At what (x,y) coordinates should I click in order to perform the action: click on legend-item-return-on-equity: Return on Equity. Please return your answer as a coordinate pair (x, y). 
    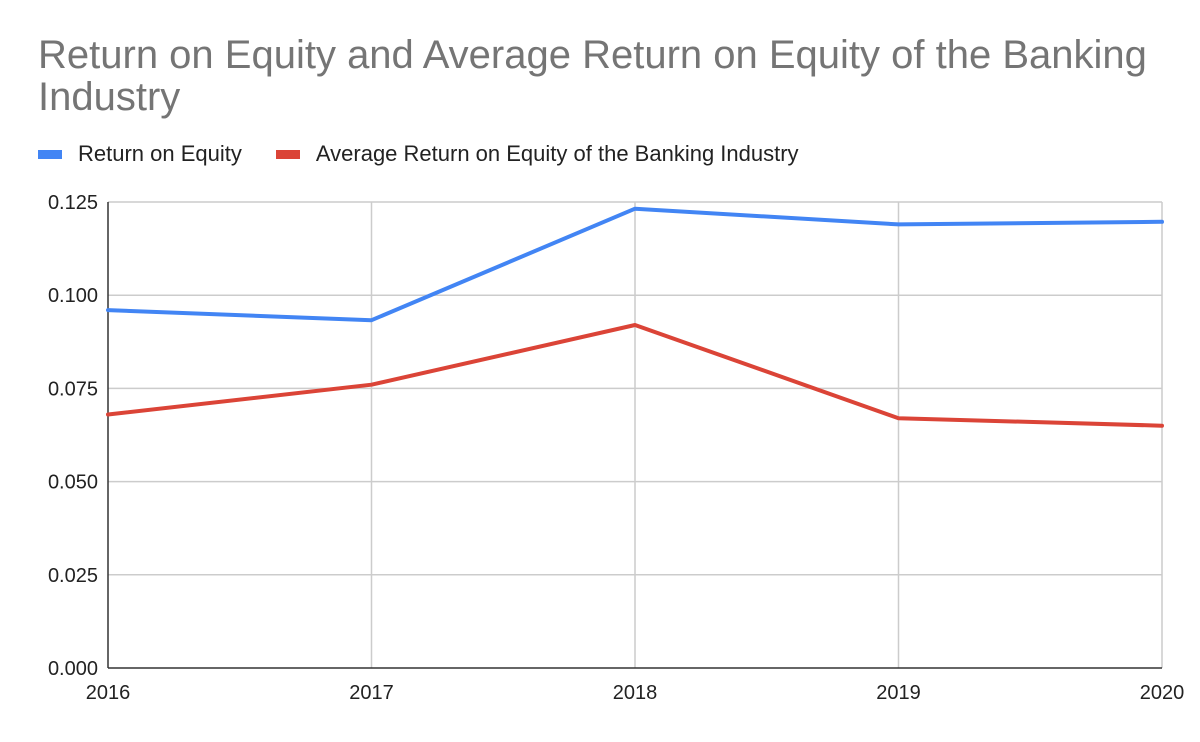
    Looking at the image, I should click on (140, 154).